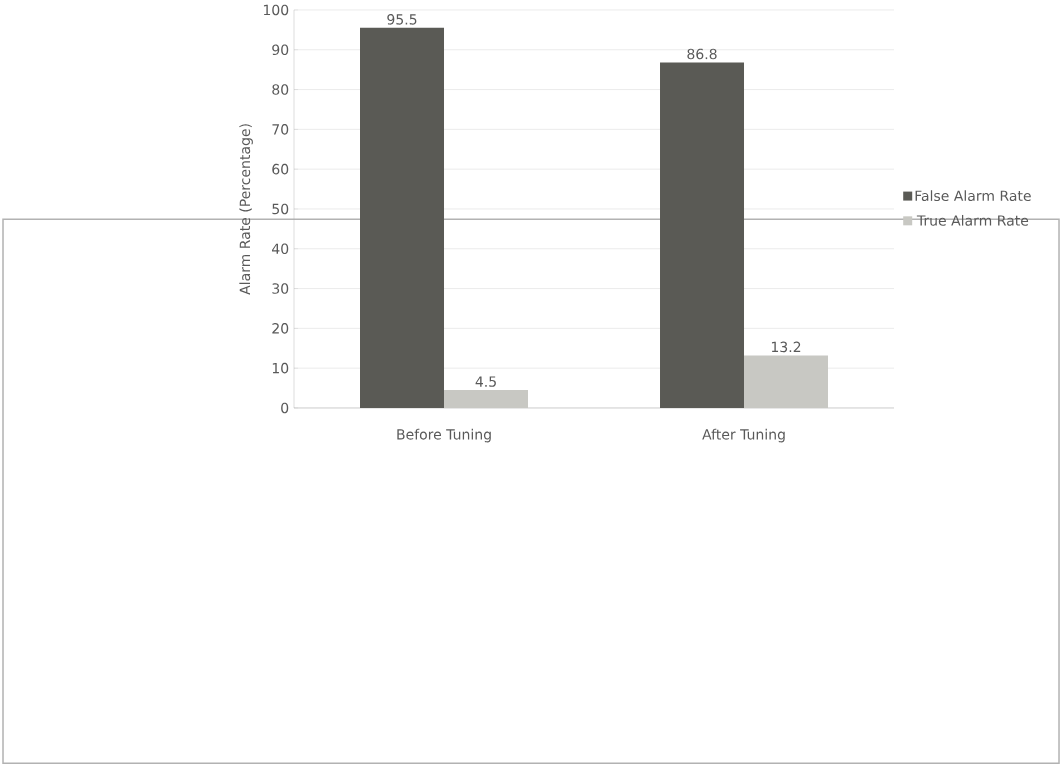 The image size is (1062, 766). Describe the element at coordinates (402, 19) in the screenshot. I see `data-label: 95.5` at that location.